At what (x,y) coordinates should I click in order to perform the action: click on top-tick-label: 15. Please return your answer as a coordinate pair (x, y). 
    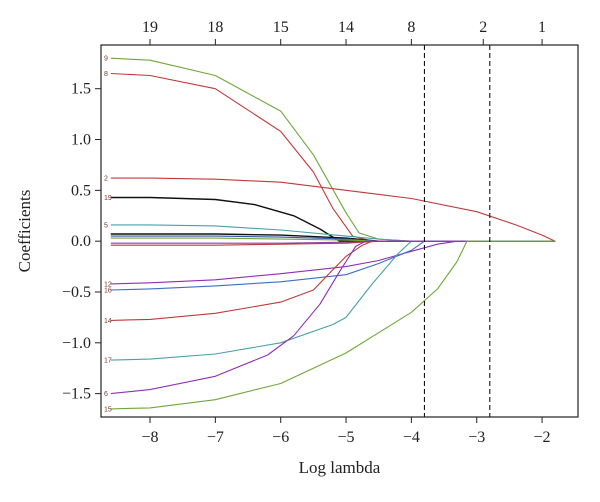
    Looking at the image, I should click on (281, 27).